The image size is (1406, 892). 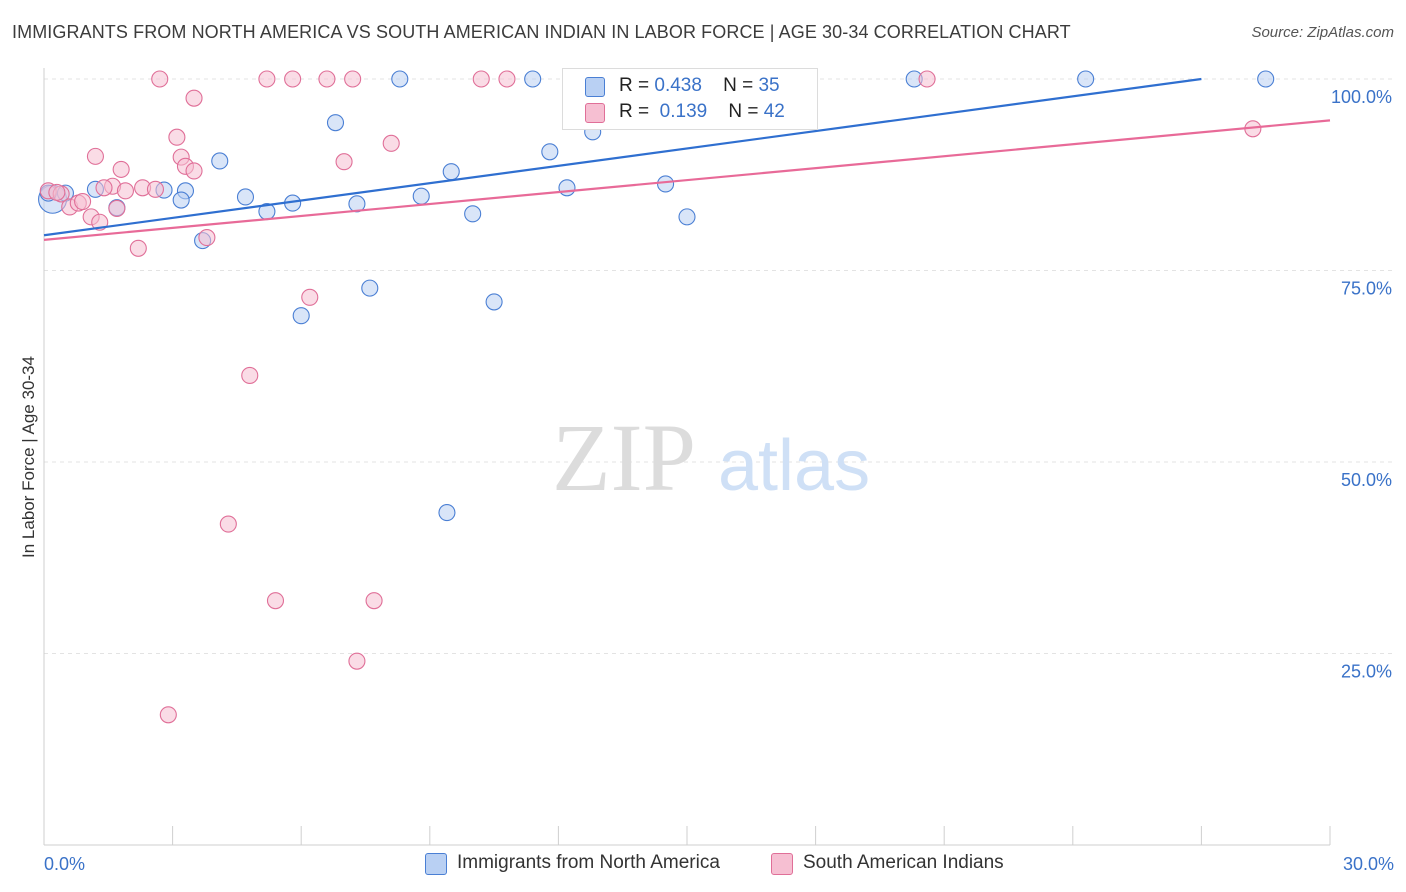 What do you see at coordinates (687, 180) in the screenshot?
I see `trend-line-pink` at bounding box center [687, 180].